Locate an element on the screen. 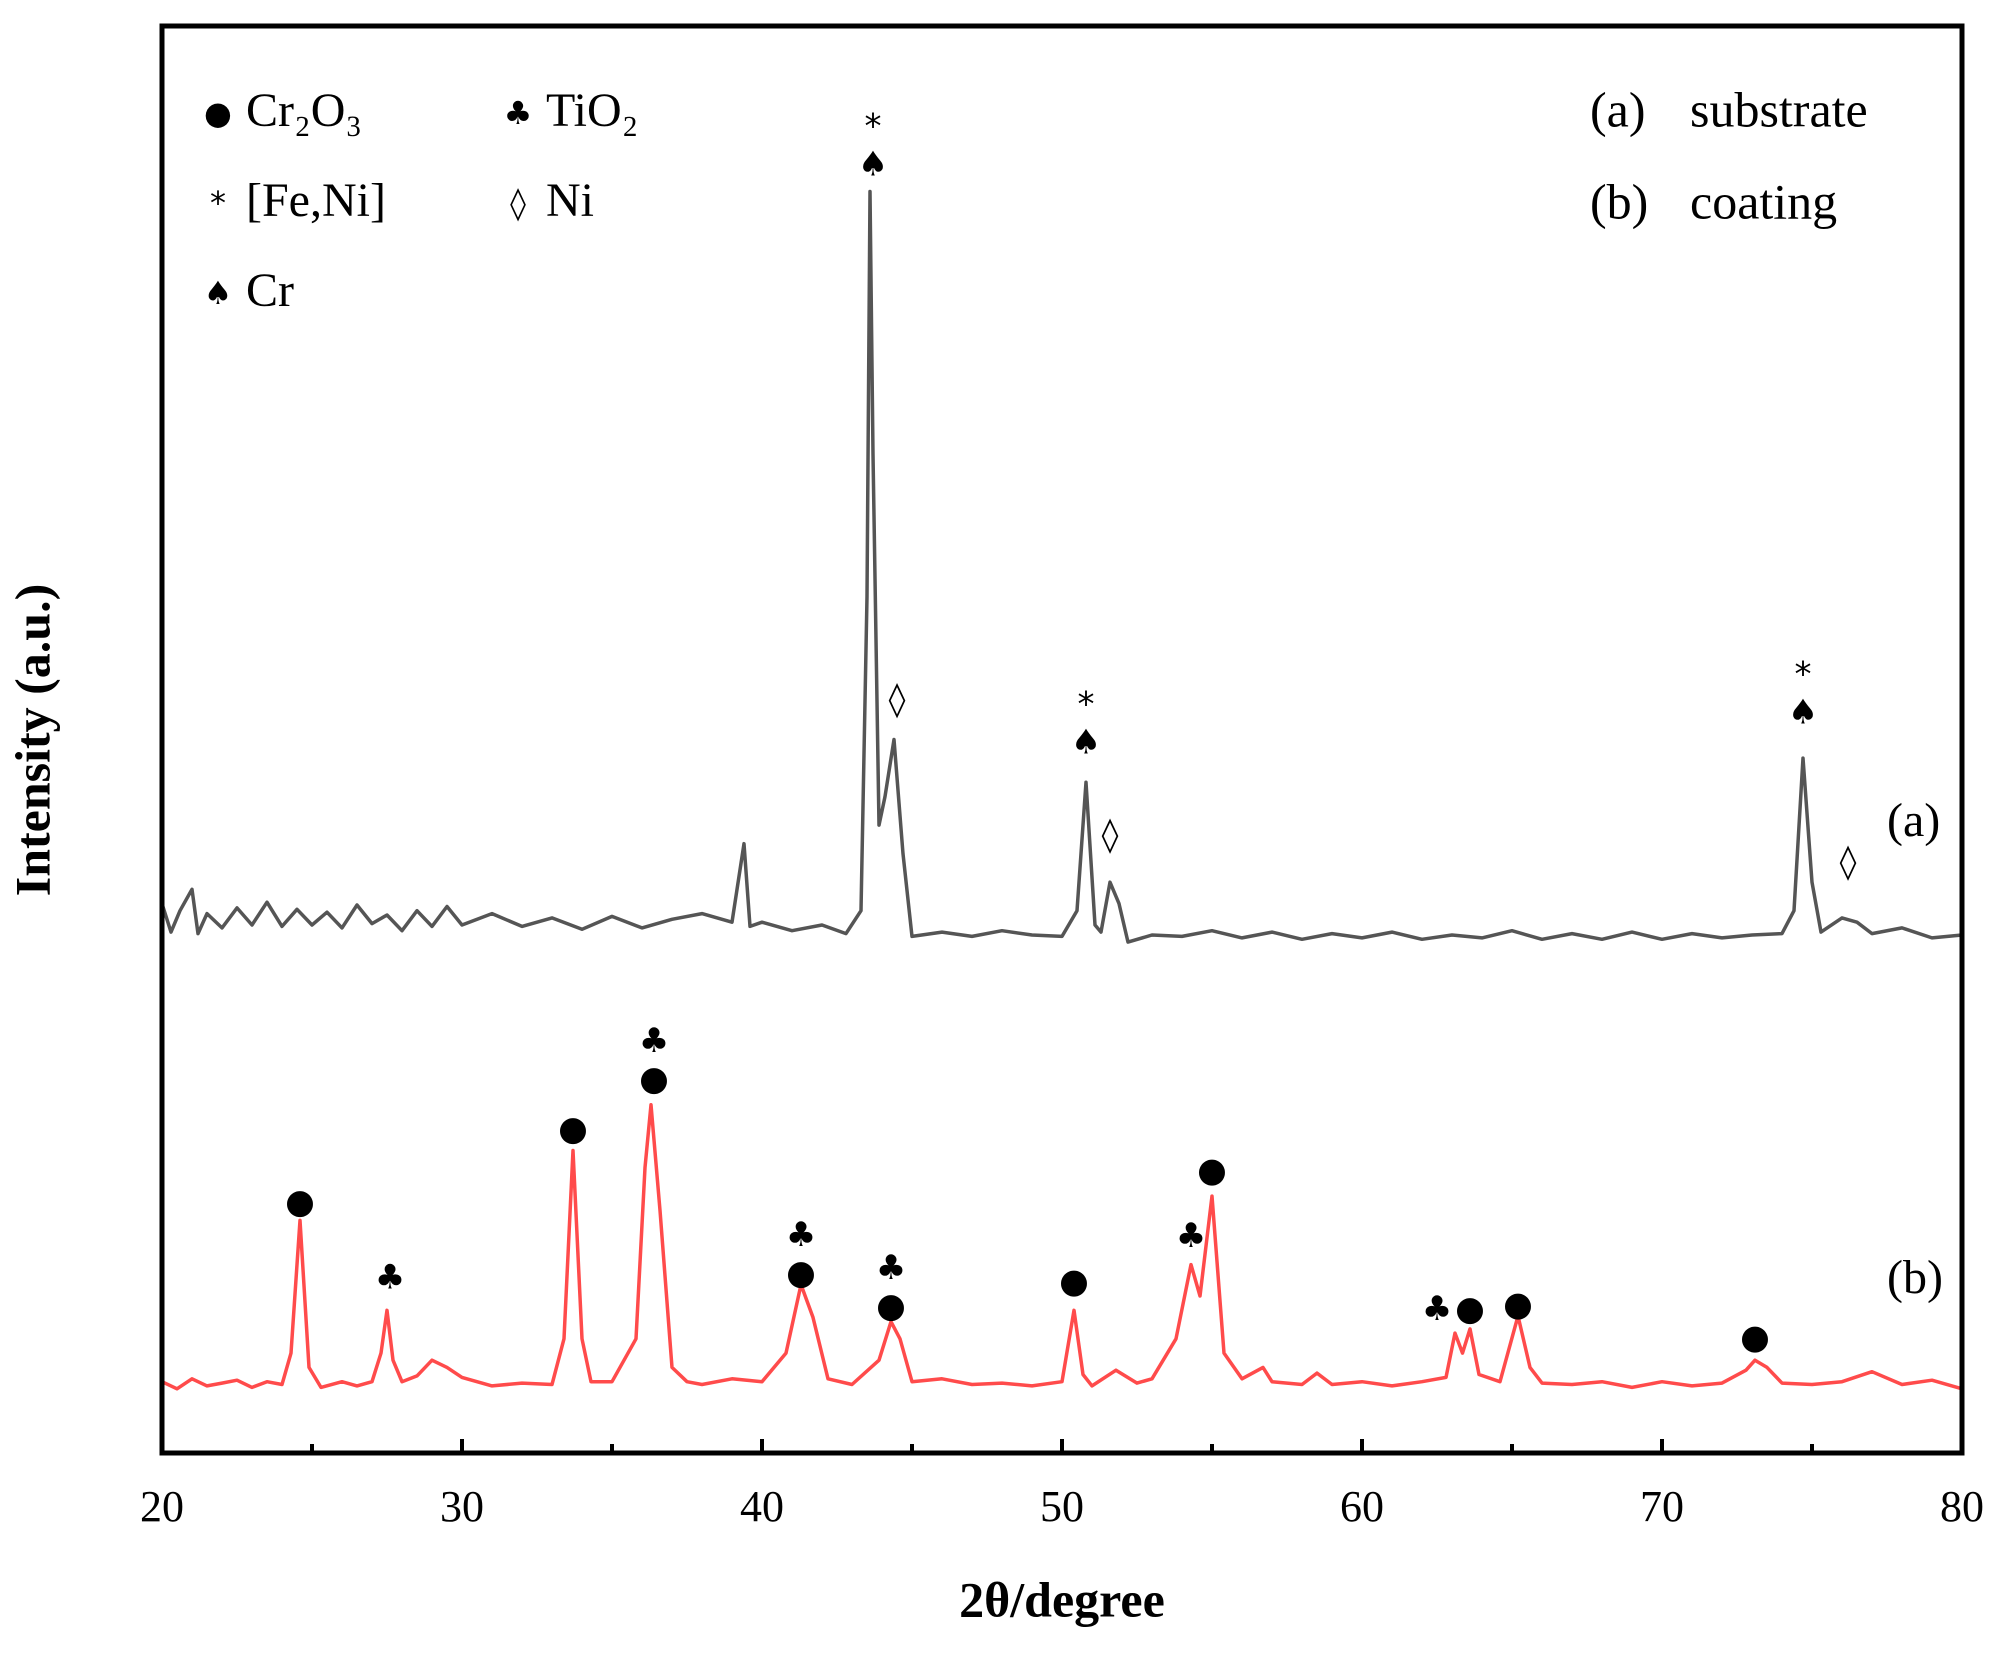 The height and width of the screenshot is (1667, 2004). legend-label: Cr₂O₃ is located at coordinates (304, 110).